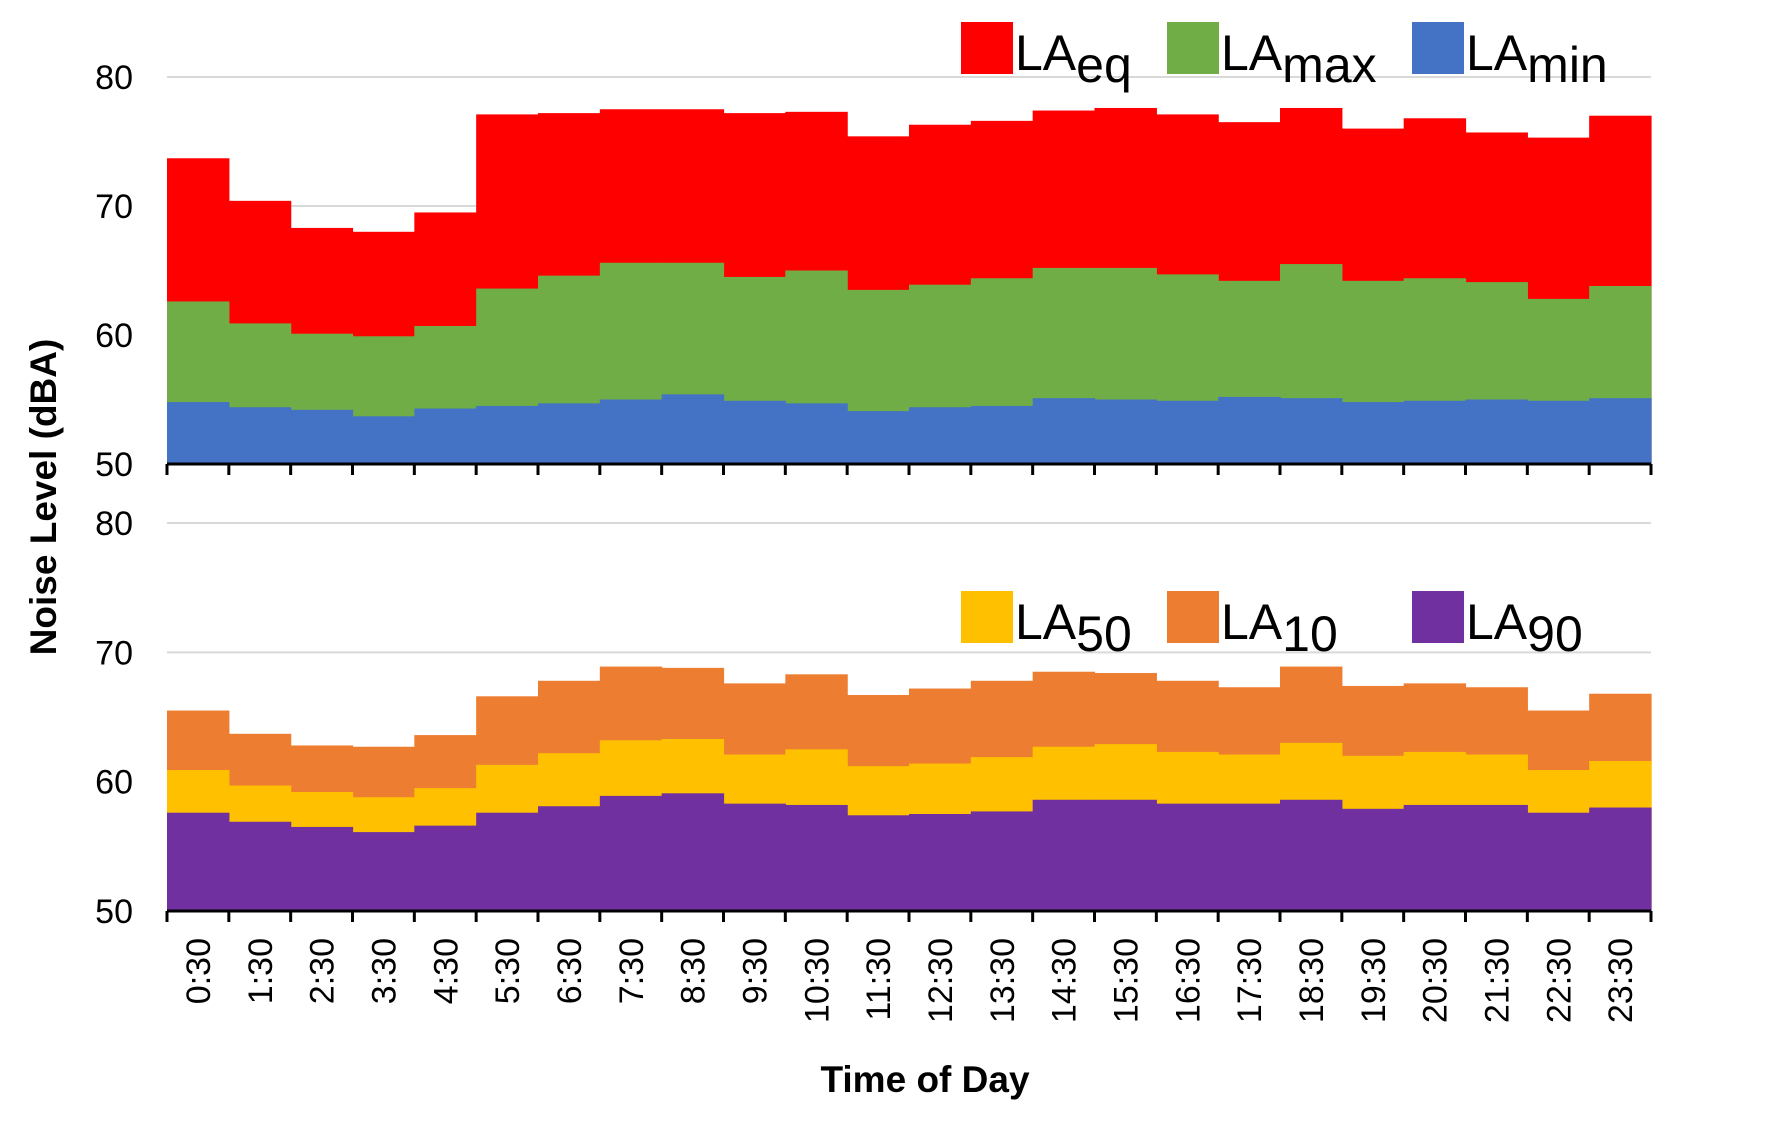  I want to click on legend-label: LA90, so click(1524, 628).